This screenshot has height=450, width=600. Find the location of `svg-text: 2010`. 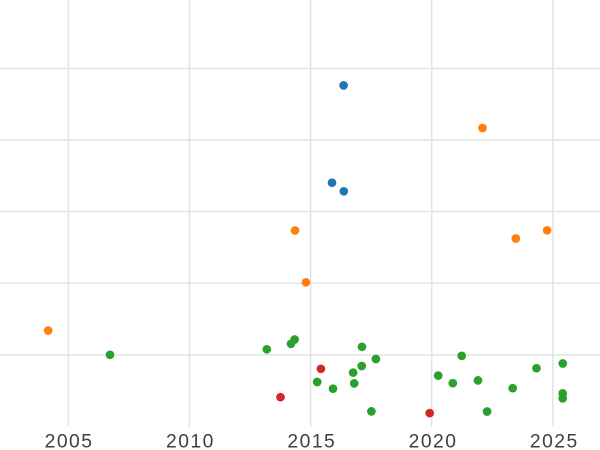

svg-text: 2010 is located at coordinates (190, 440).